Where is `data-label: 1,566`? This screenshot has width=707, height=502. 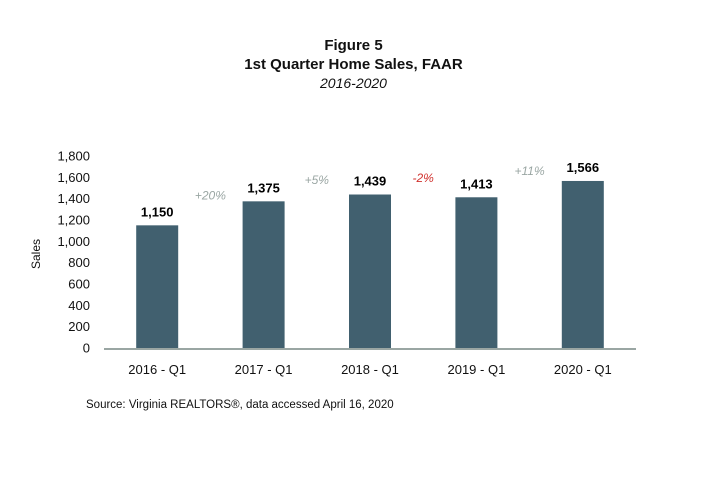 data-label: 1,566 is located at coordinates (583, 167).